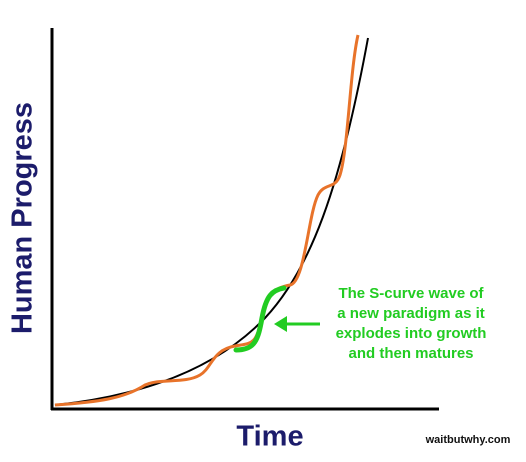 The width and height of the screenshot is (526, 462). What do you see at coordinates (410, 353) in the screenshot?
I see `annotation-line: and then matures` at bounding box center [410, 353].